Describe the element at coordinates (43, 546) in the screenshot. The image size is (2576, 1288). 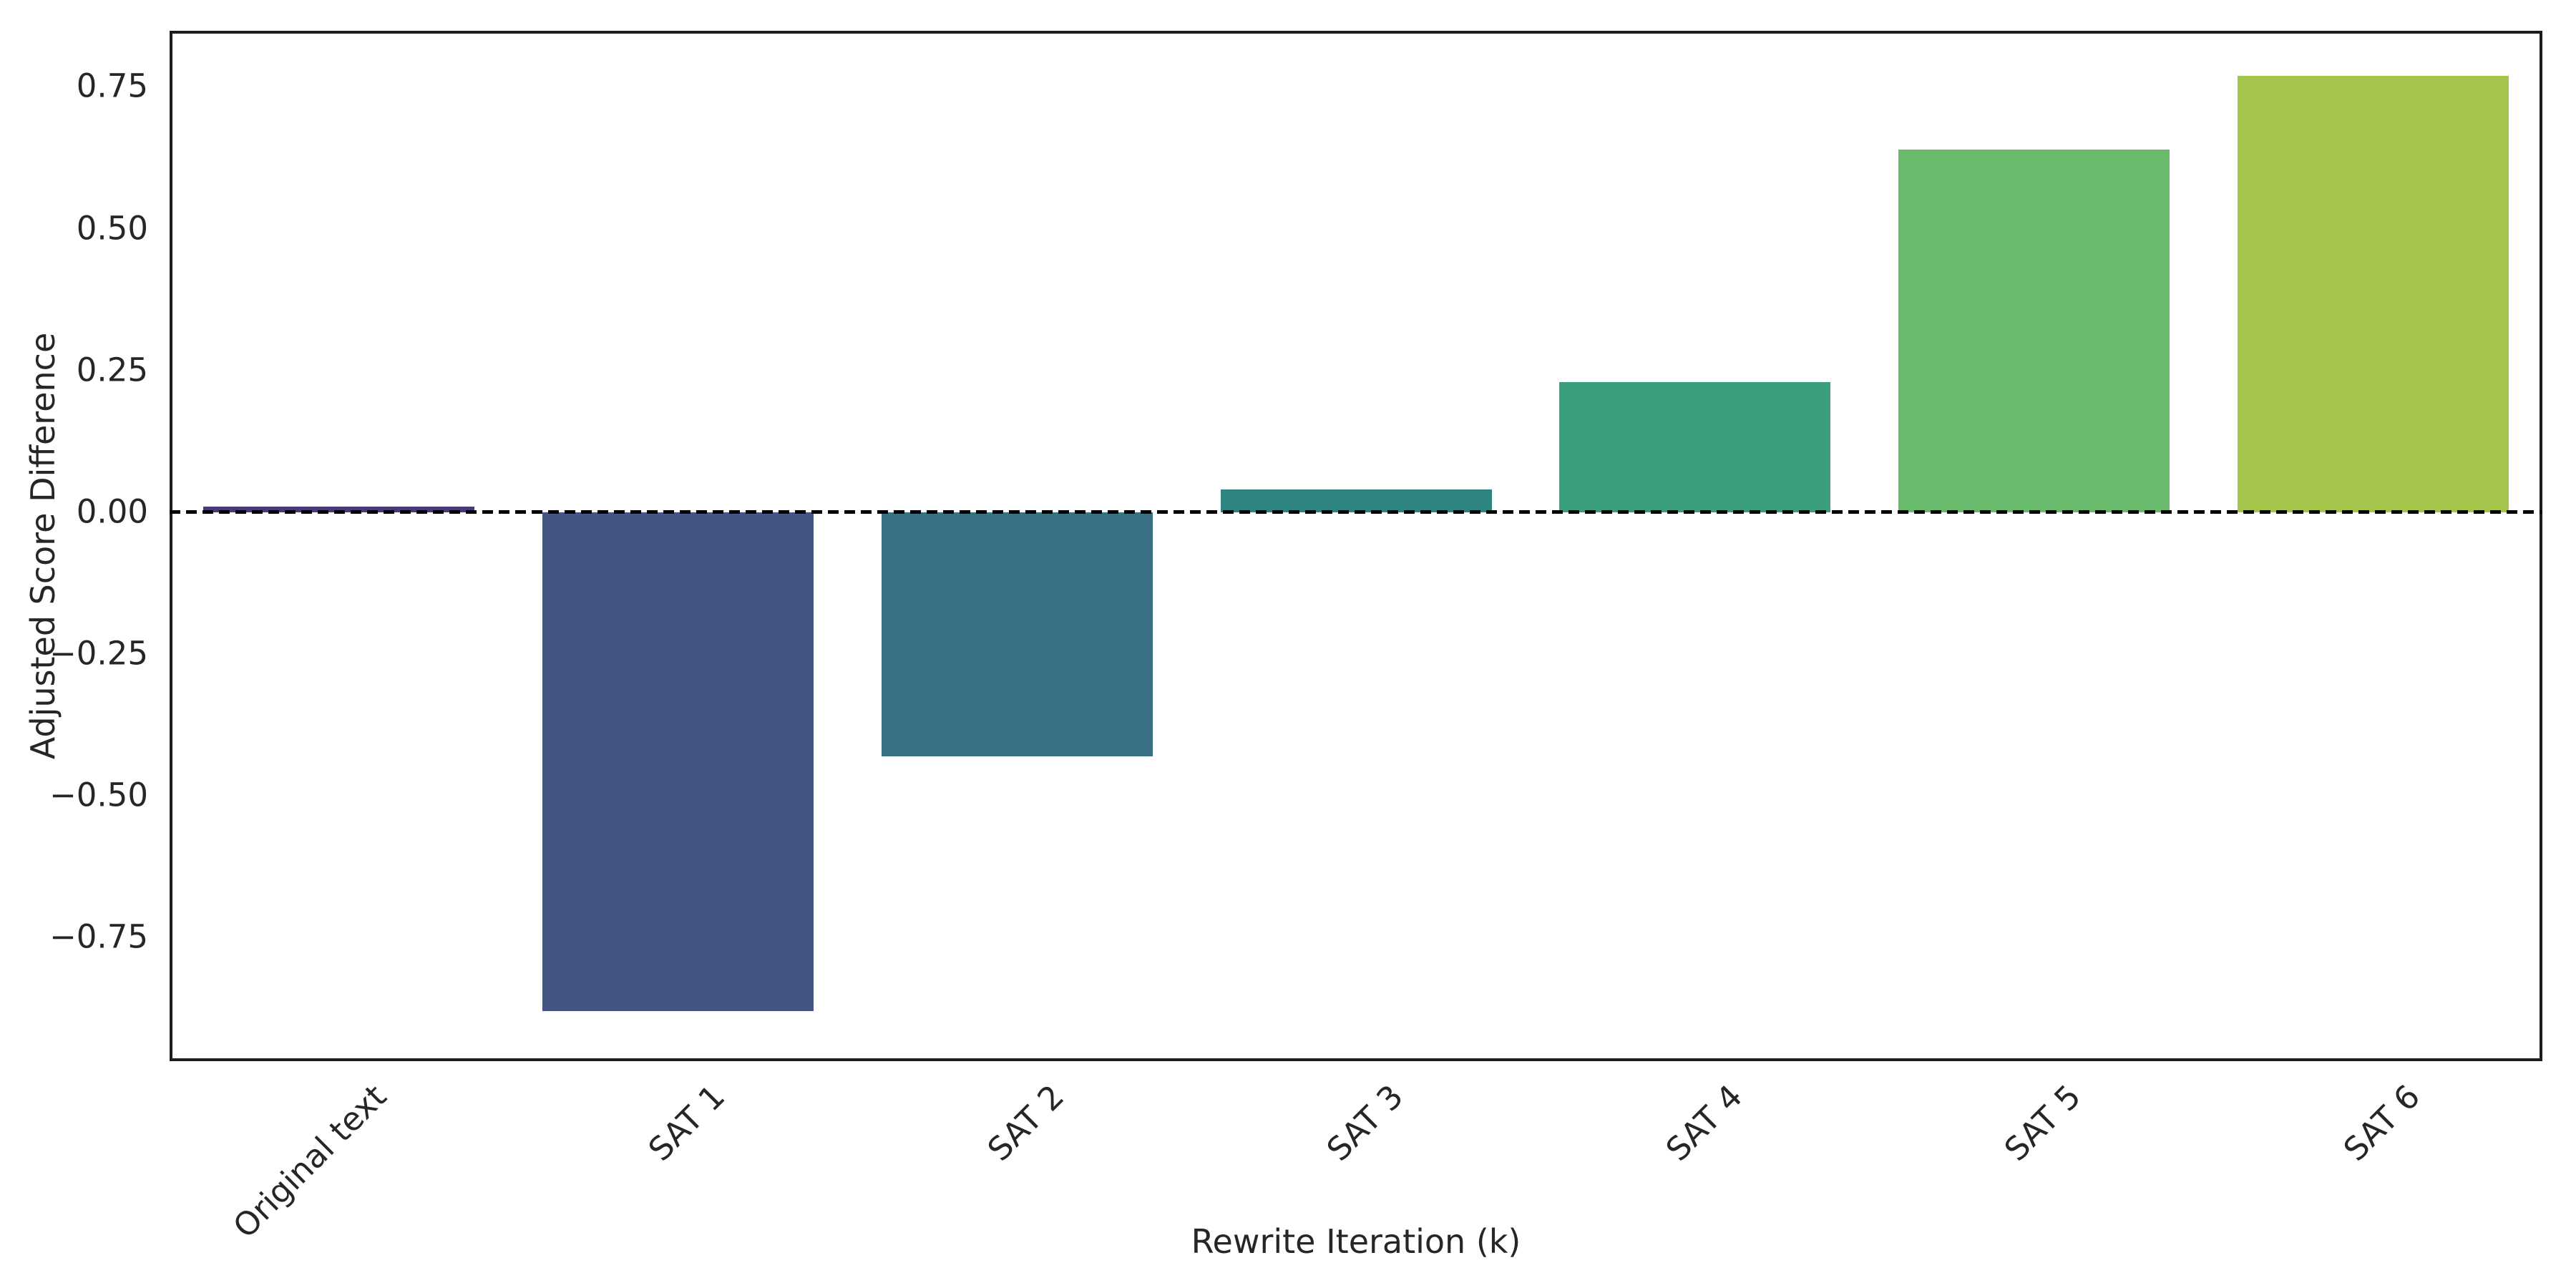
I see `y-axis-label: Adjusted Score Difference` at that location.